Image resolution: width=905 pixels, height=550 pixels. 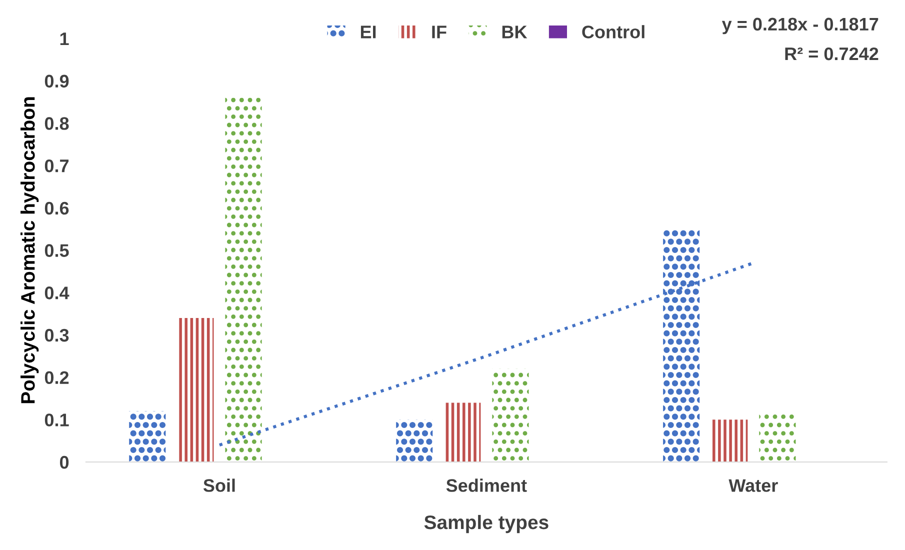 I want to click on annotation: R² = 0.7242, so click(x=831, y=53).